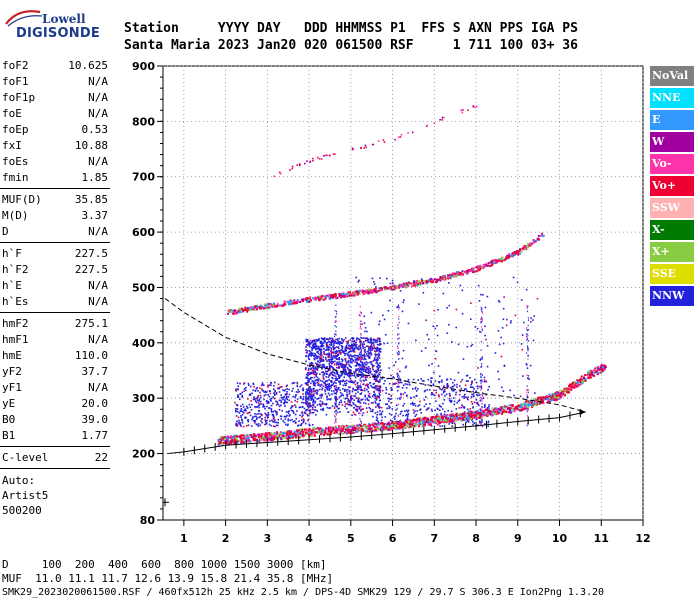 The image size is (700, 600). I want to click on x-tick-label: 1, so click(184, 538).